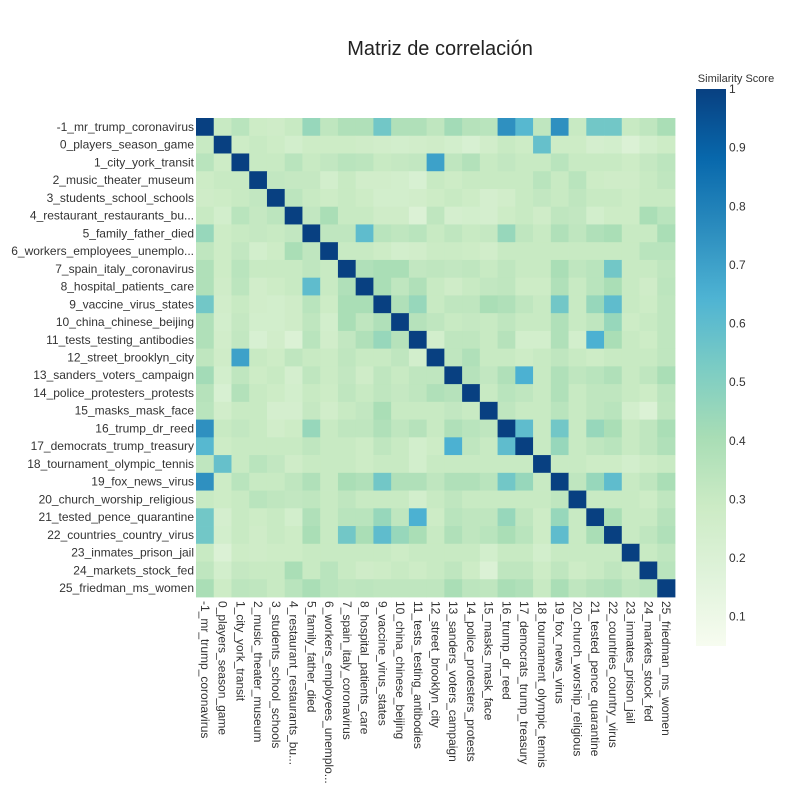 The image size is (800, 800). I want to click on x-tick-label: 13_sanders_voters_campaign, so click(453, 681).